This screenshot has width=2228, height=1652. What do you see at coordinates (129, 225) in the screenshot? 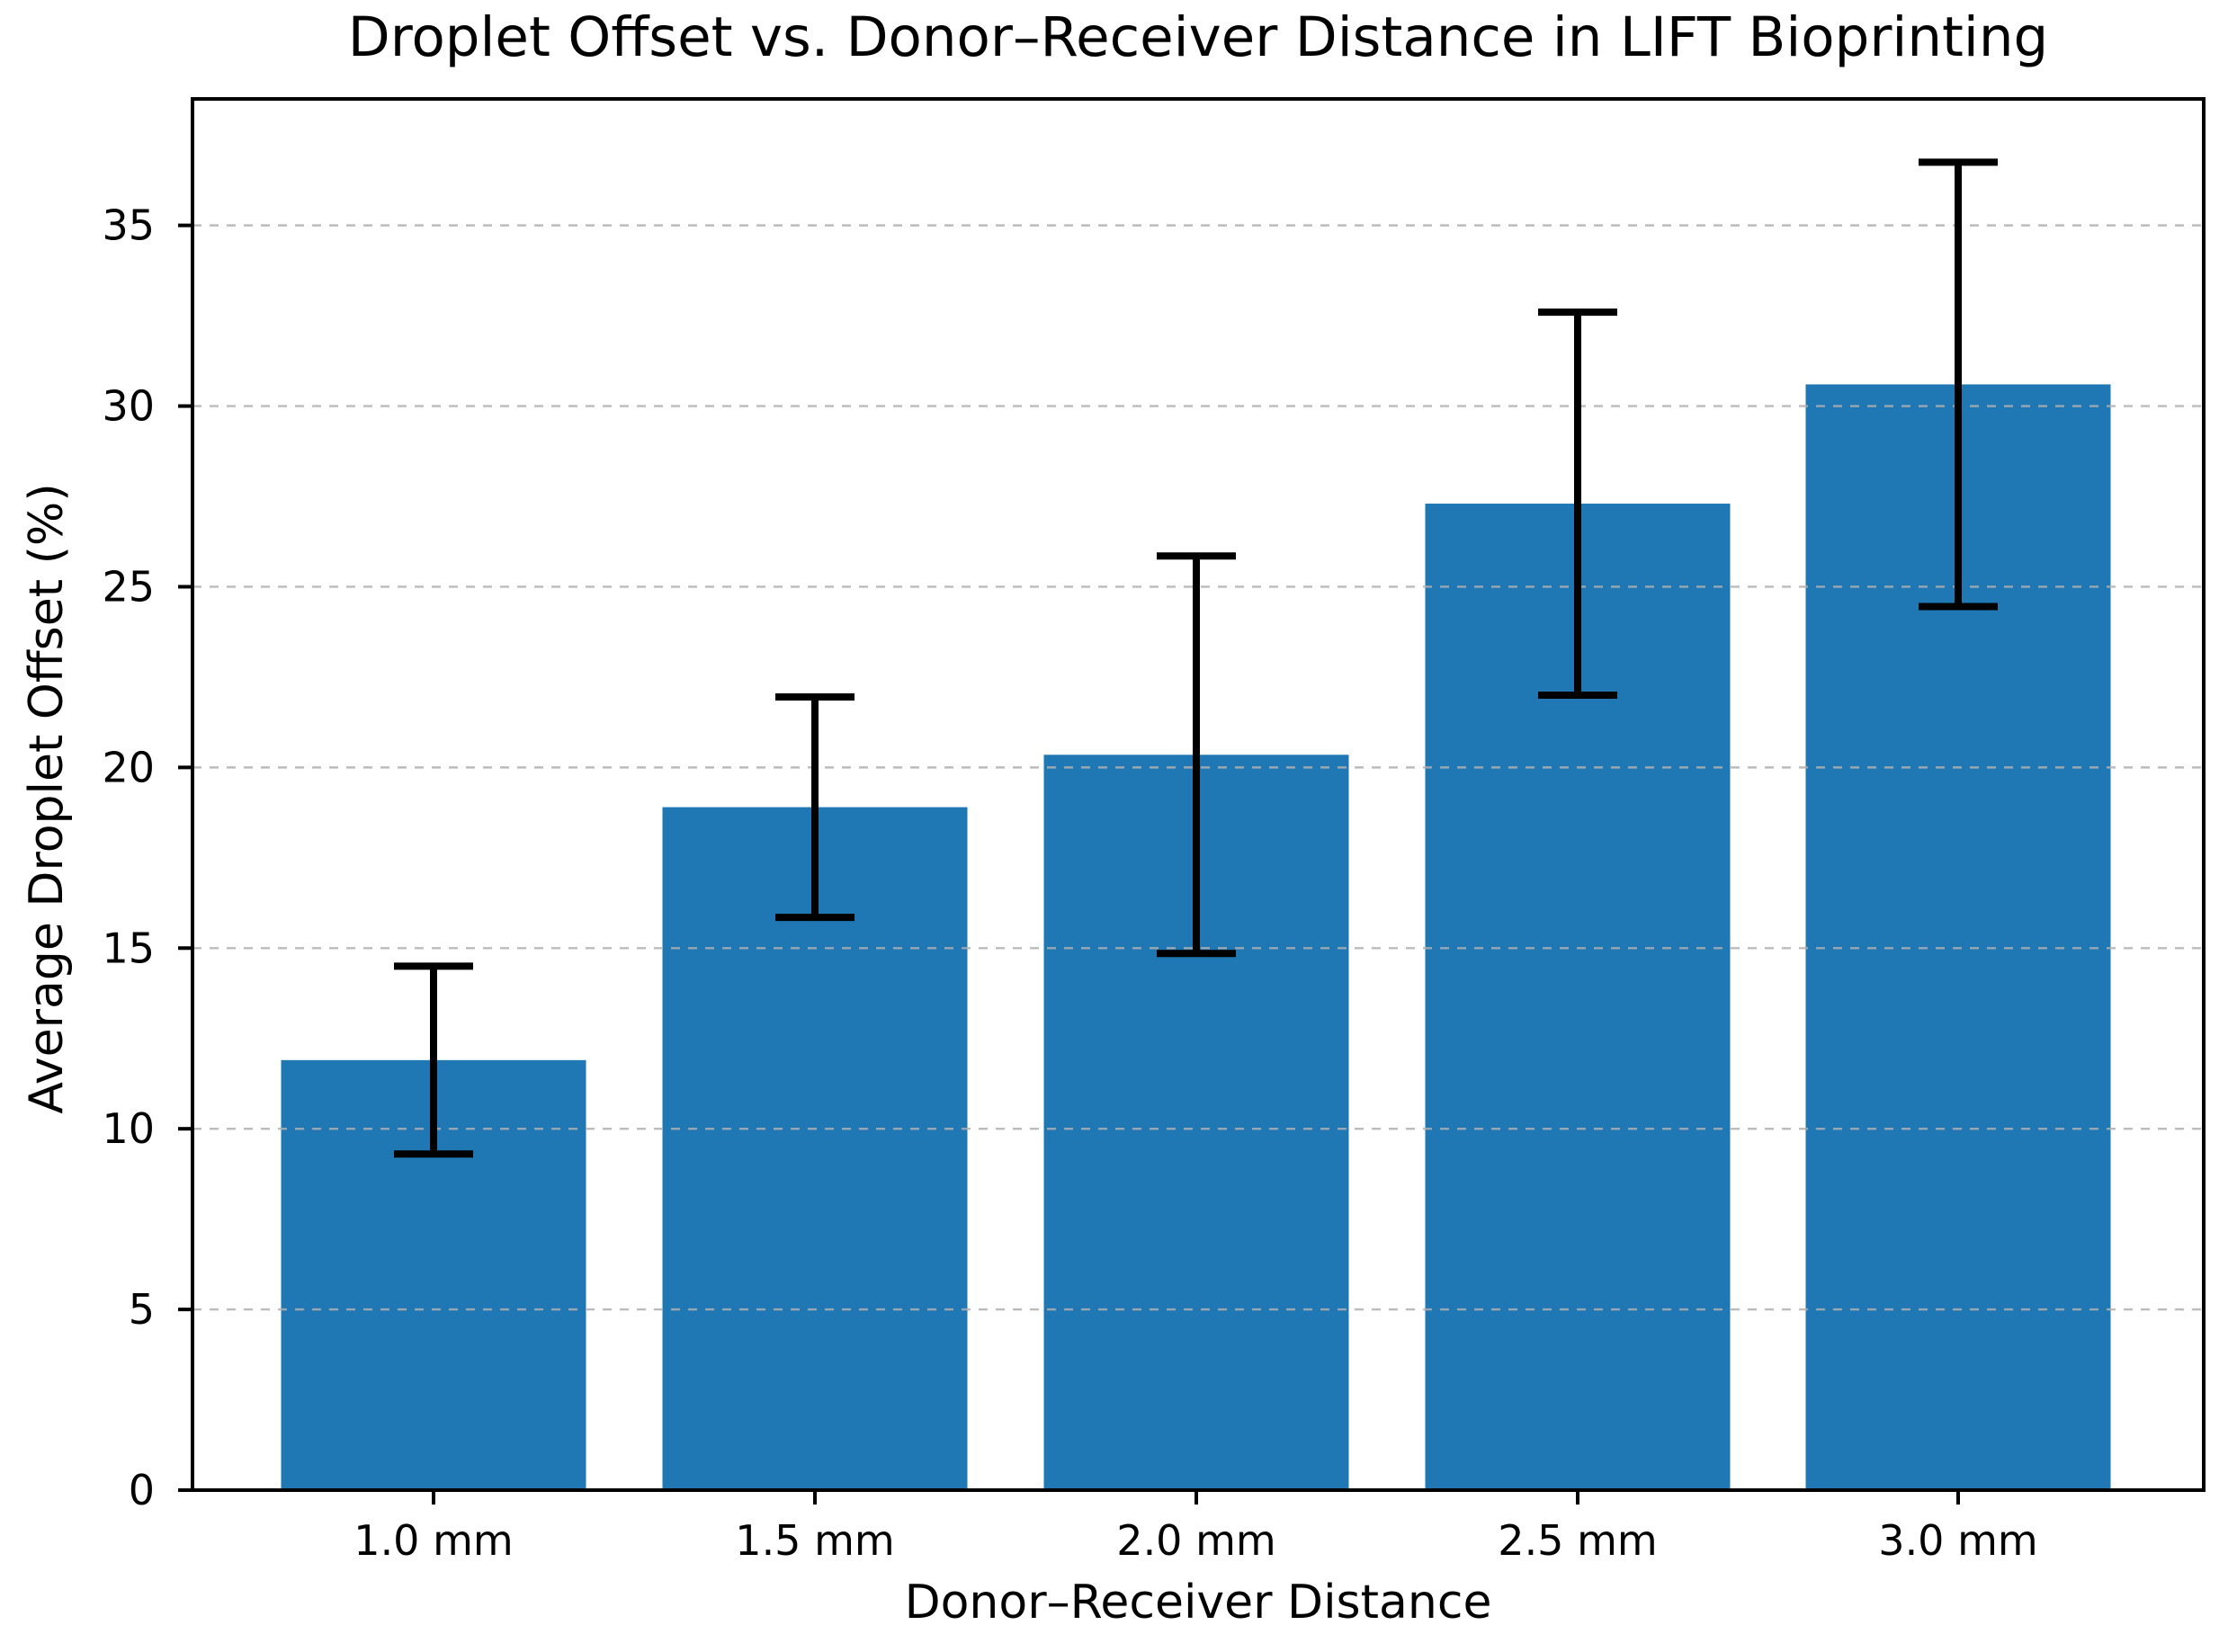
I see `y-tick-label-35: 35` at bounding box center [129, 225].